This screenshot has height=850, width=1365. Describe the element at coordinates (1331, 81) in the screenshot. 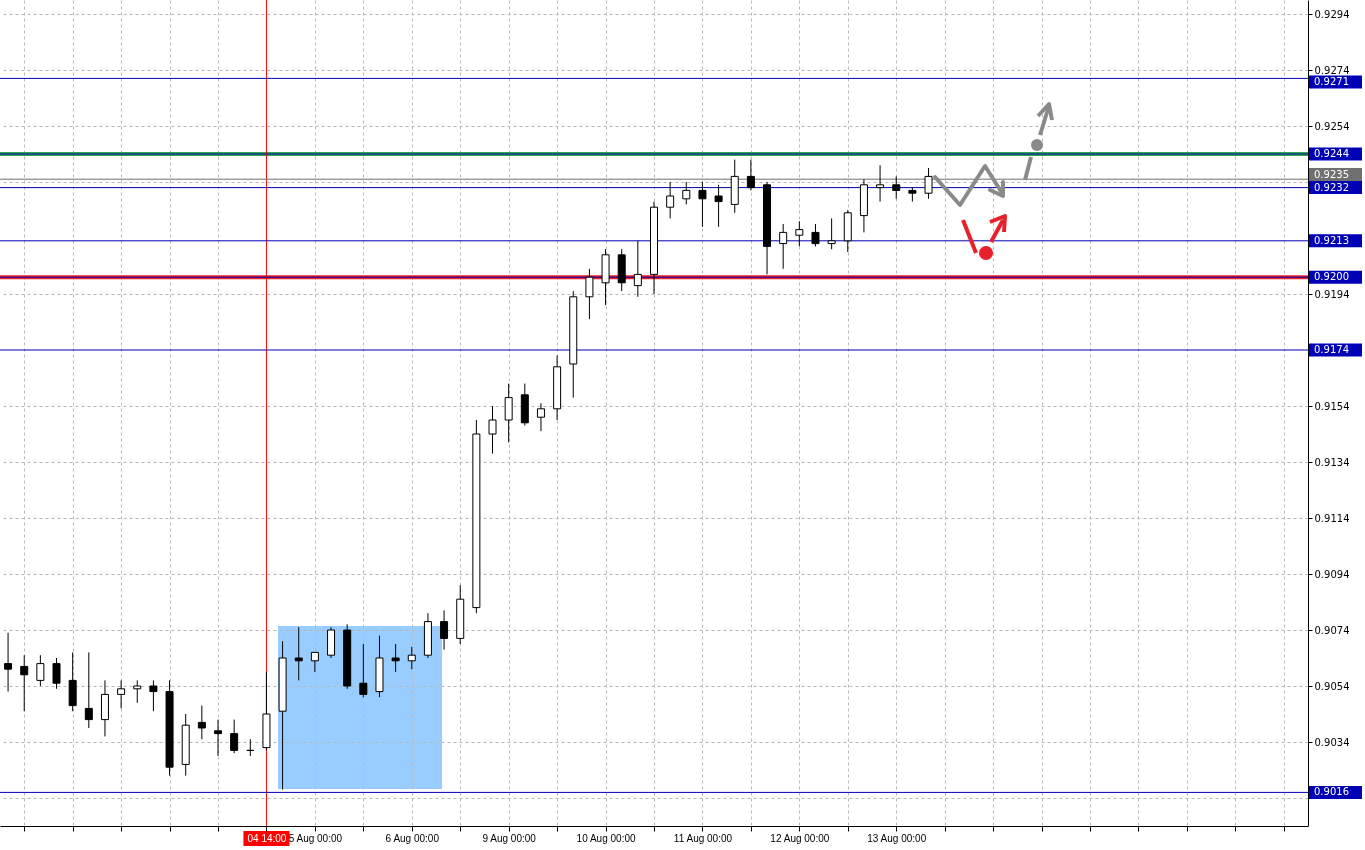

I see `ref-line-label: 0.9271` at that location.